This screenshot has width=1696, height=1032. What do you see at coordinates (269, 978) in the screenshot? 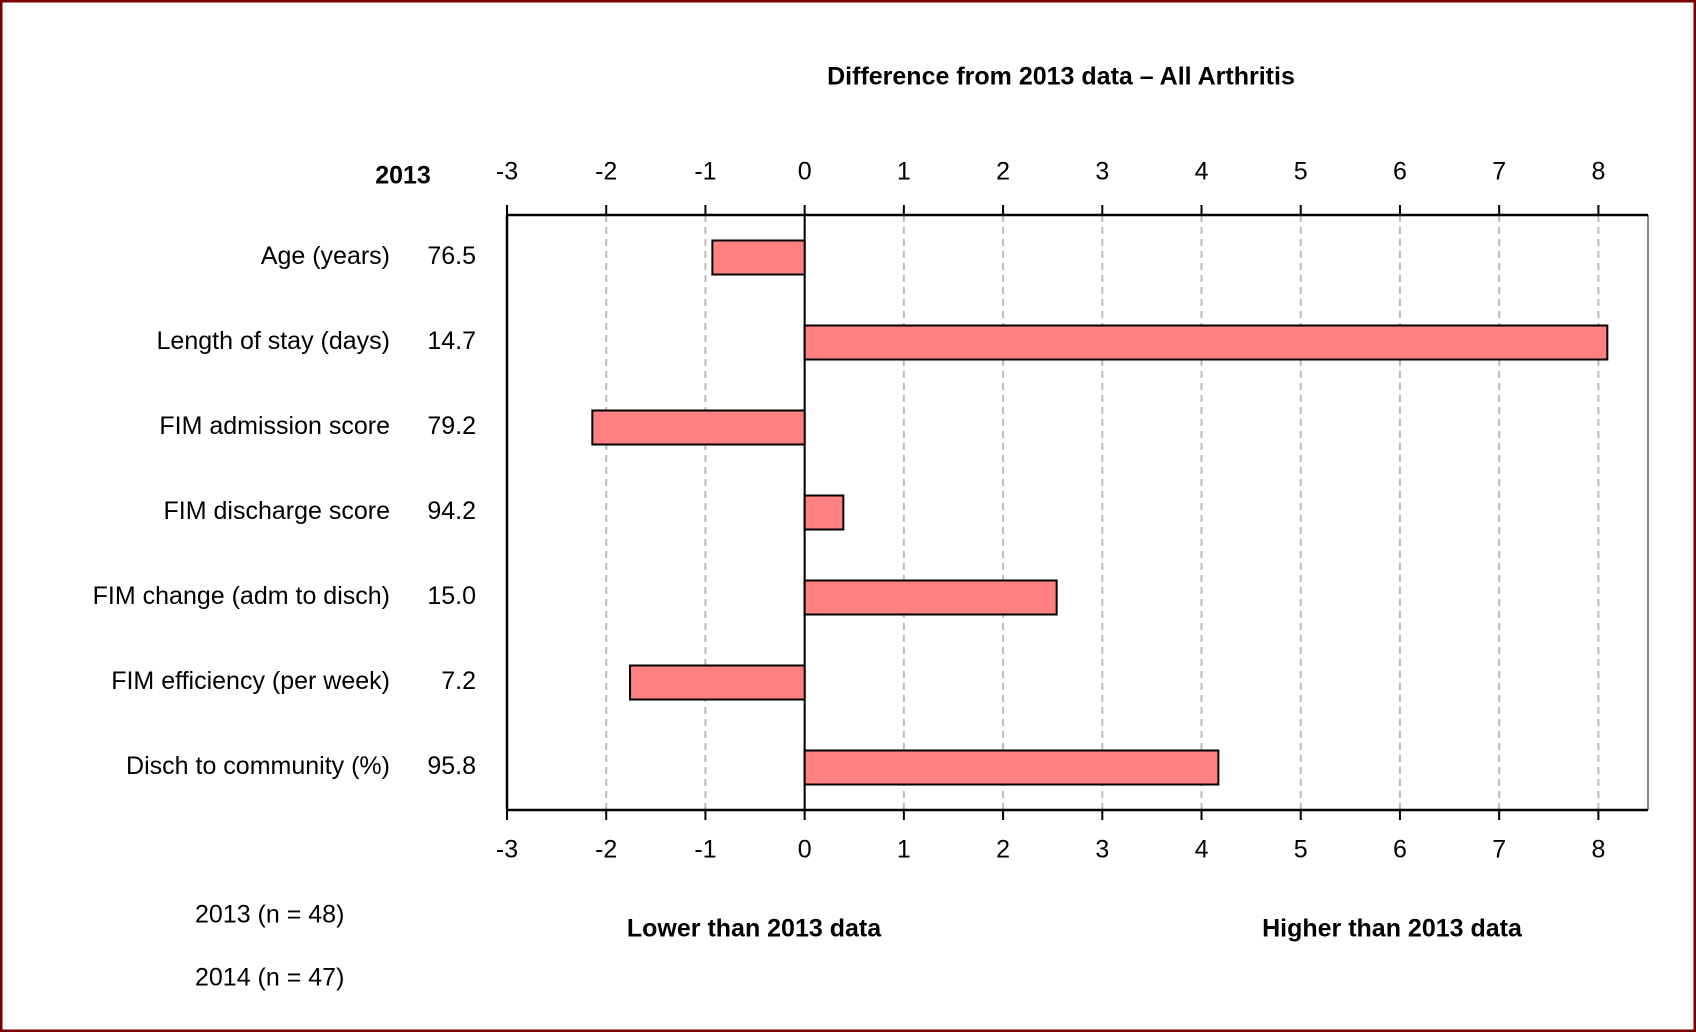
I see `note: 2014 (n = 47)` at bounding box center [269, 978].